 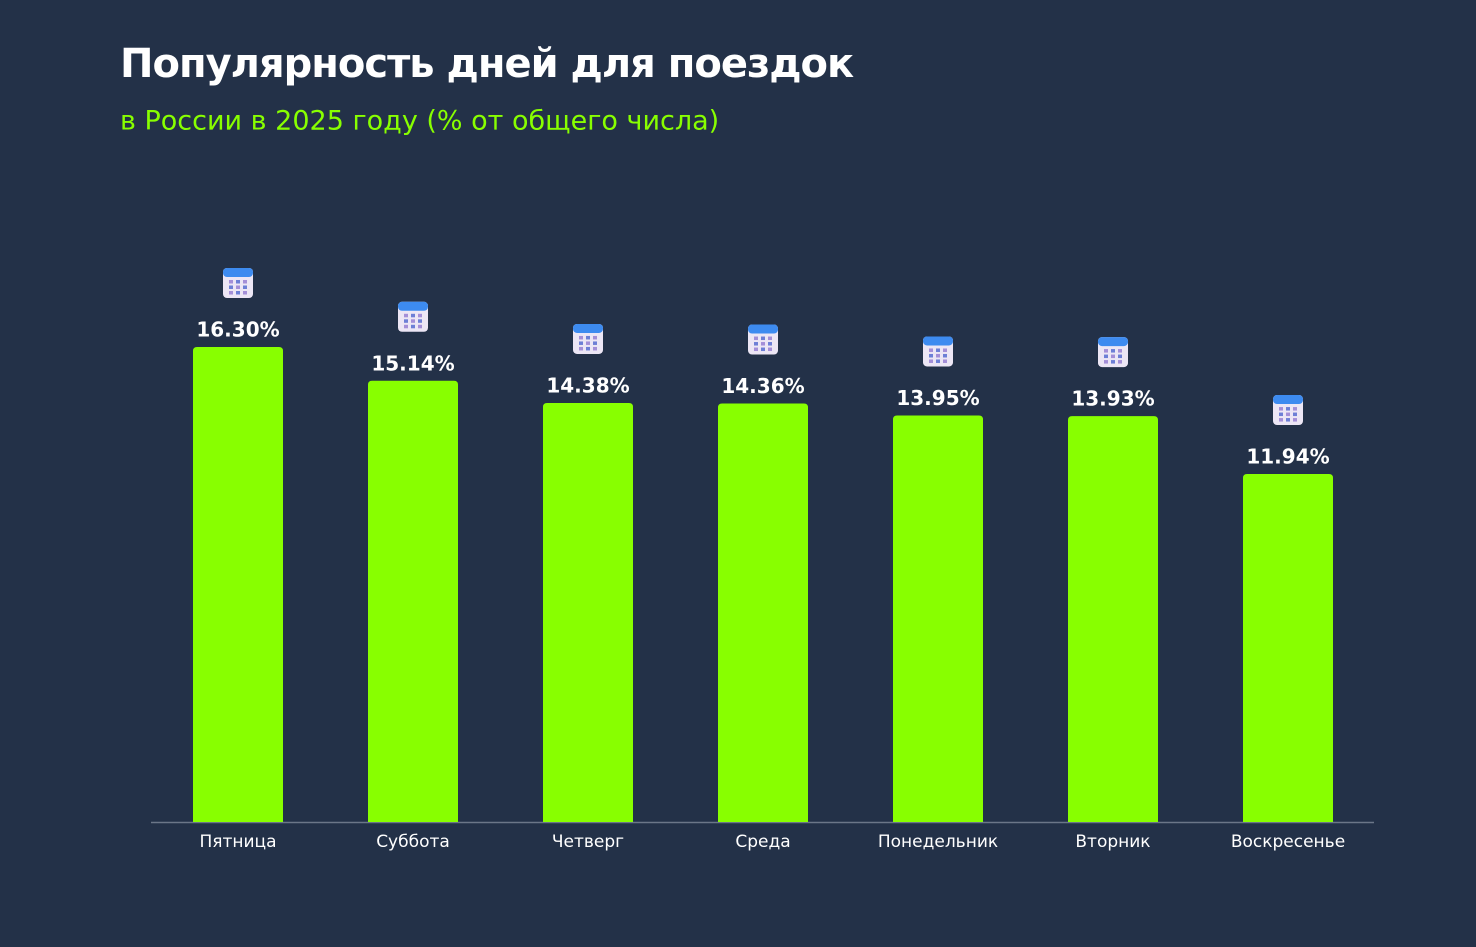 What do you see at coordinates (762, 842) in the screenshot?
I see `x-tick-label: Среда` at bounding box center [762, 842].